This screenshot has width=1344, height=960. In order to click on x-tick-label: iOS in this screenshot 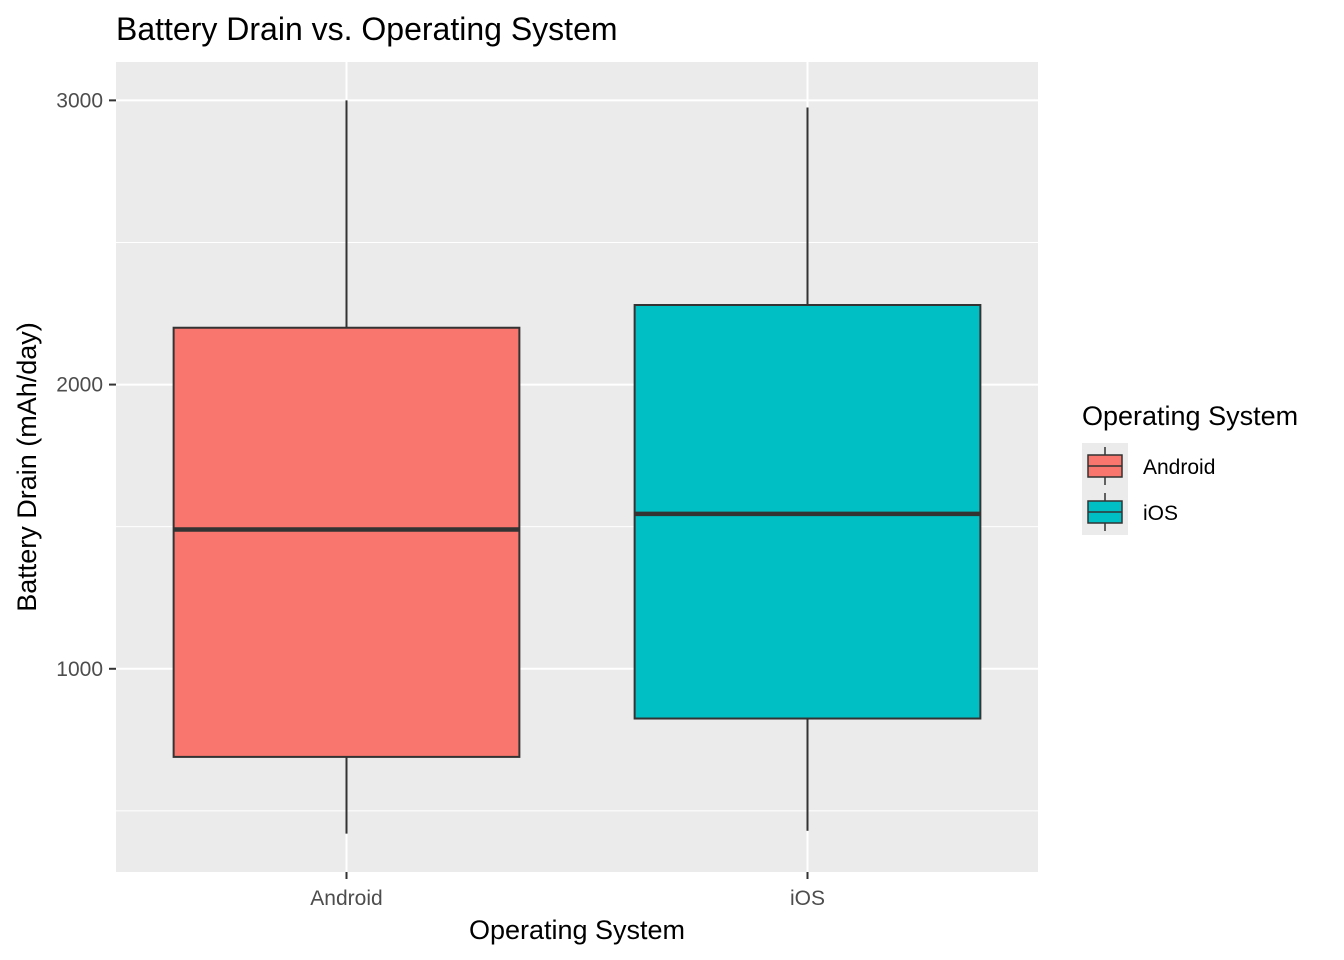, I will do `click(807, 898)`.